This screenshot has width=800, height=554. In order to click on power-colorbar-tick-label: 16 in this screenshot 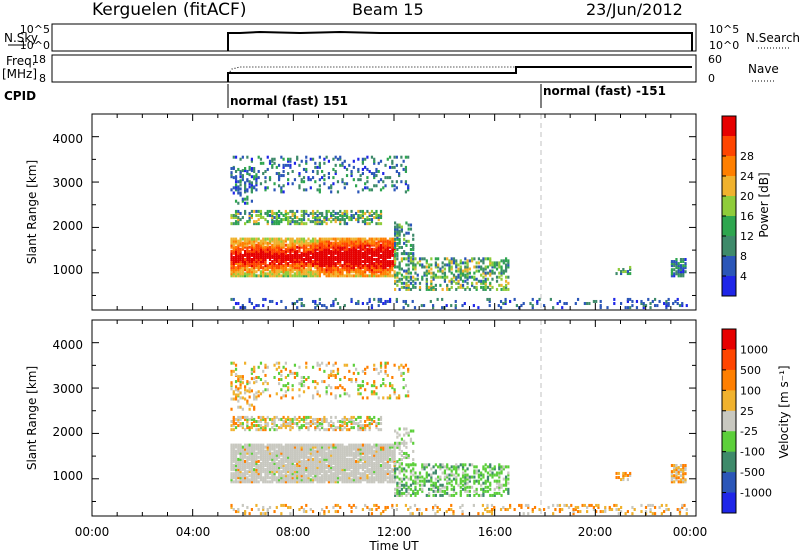, I will do `click(747, 216)`.